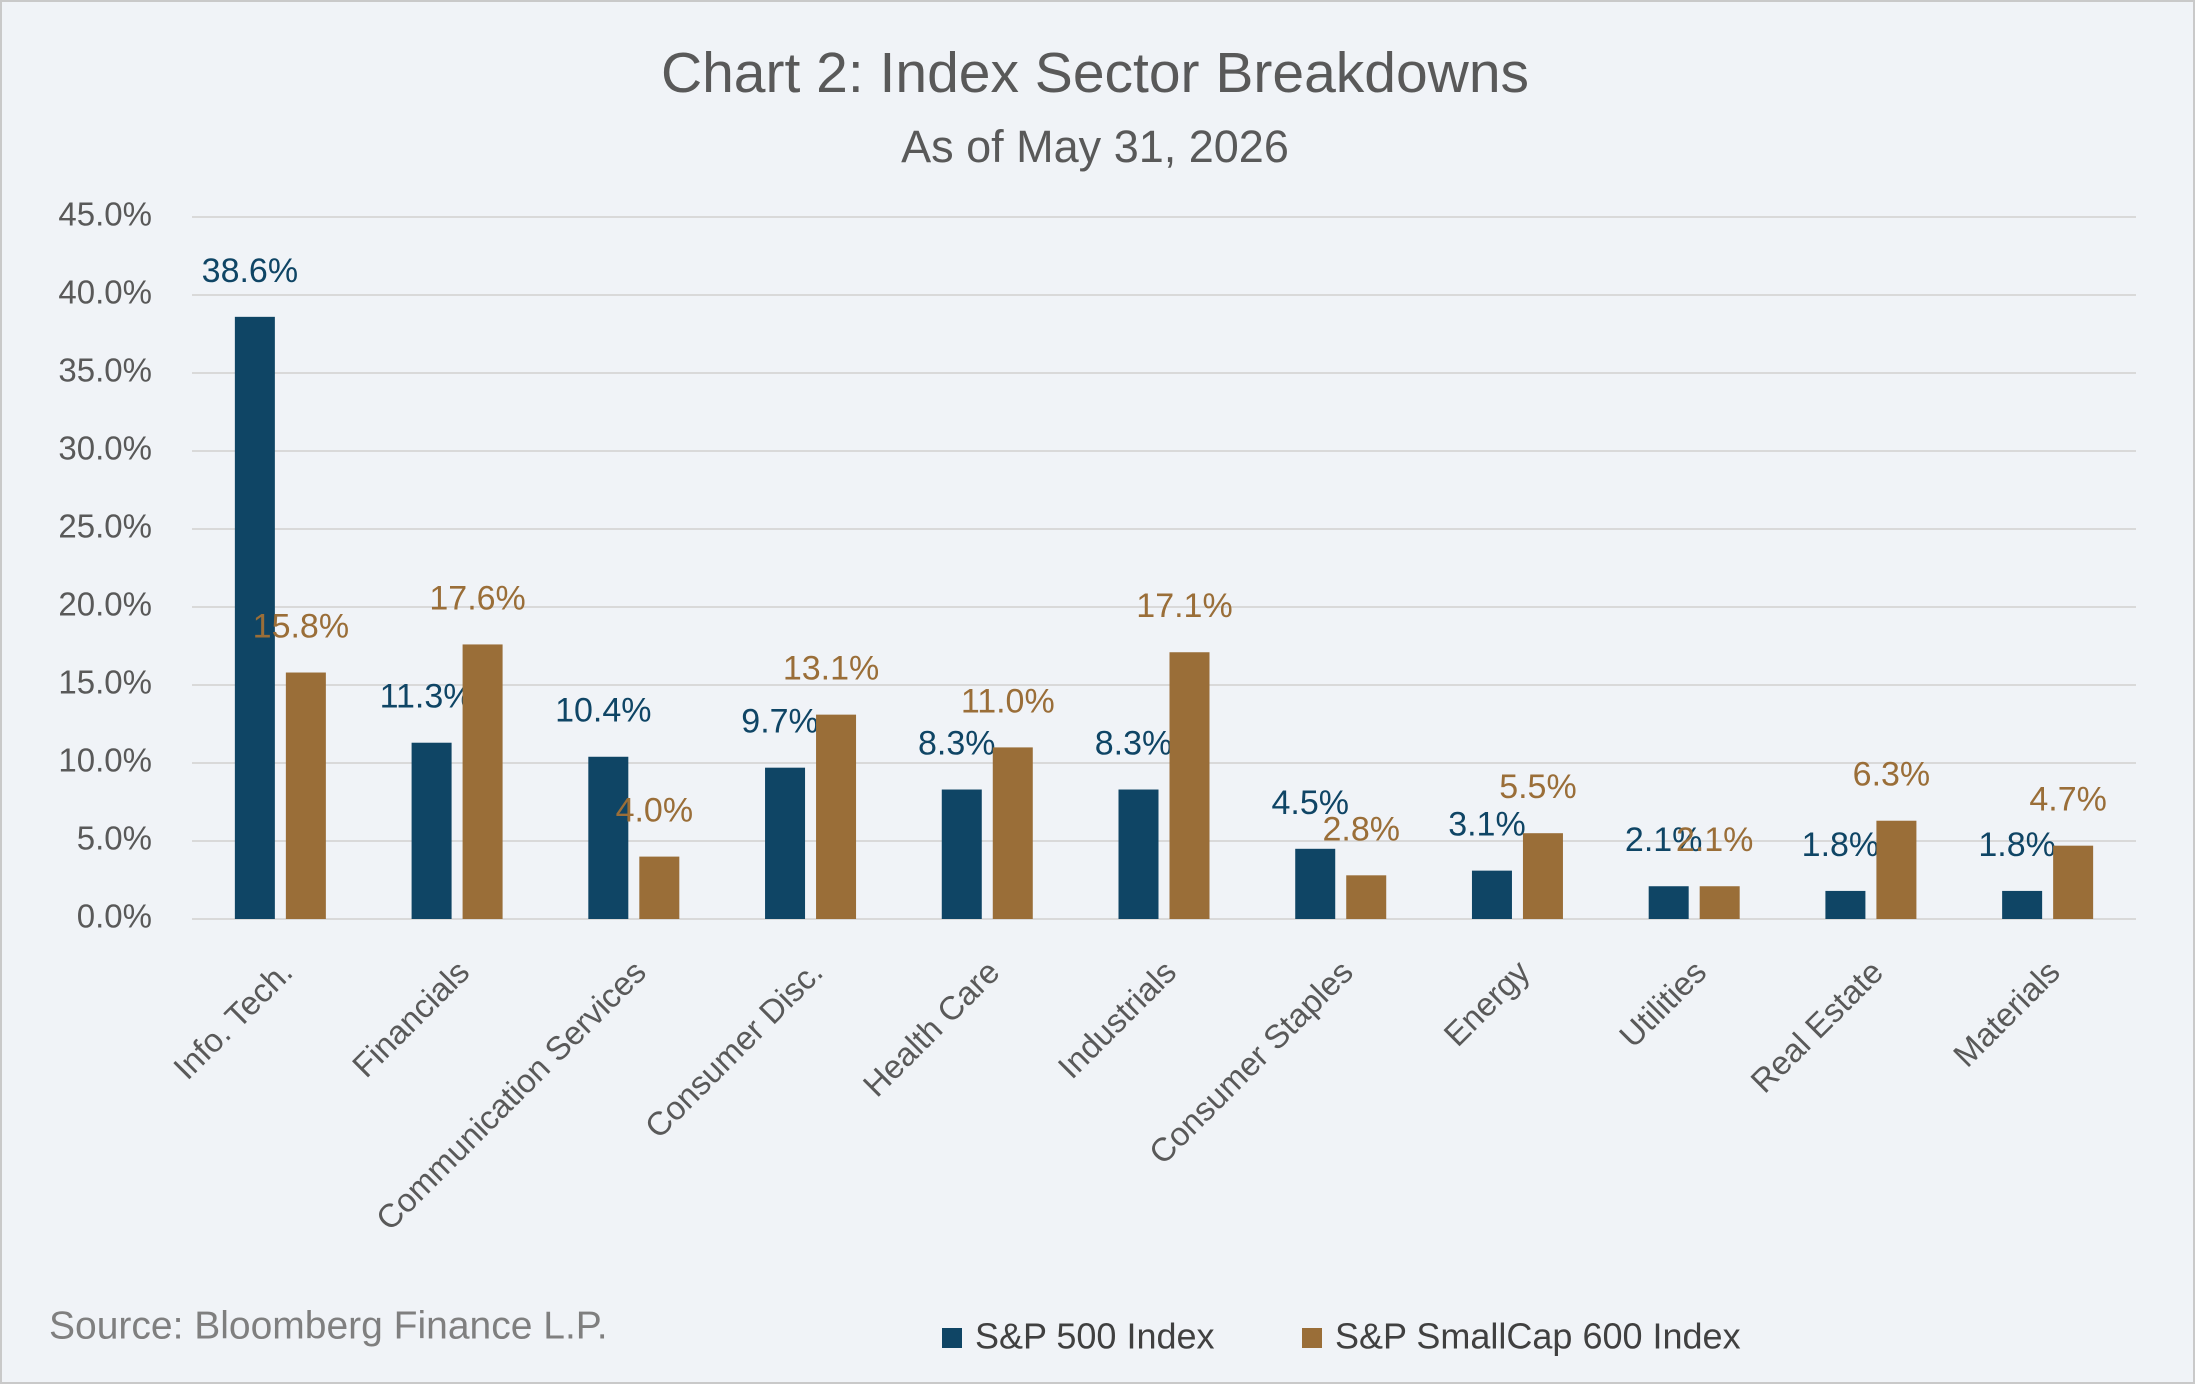 The width and height of the screenshot is (2195, 1384). Describe the element at coordinates (2068, 800) in the screenshot. I see `value-label: 4.7%` at that location.